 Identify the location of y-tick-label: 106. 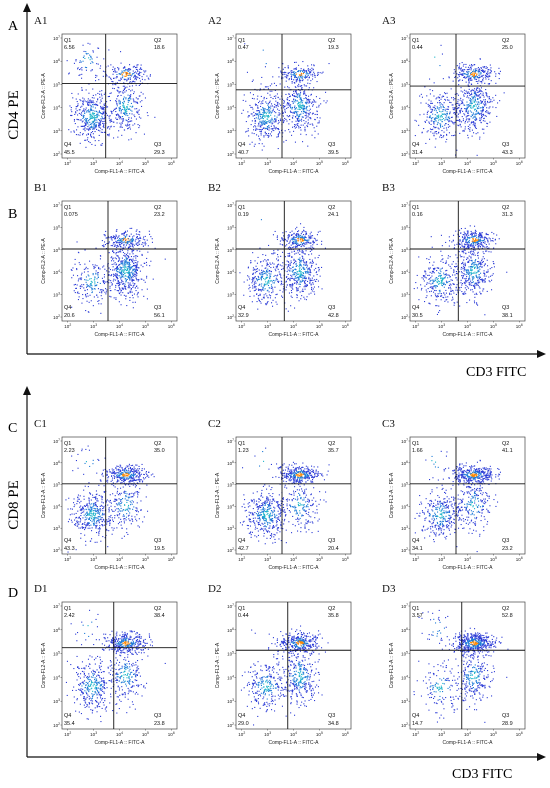
(230, 61).